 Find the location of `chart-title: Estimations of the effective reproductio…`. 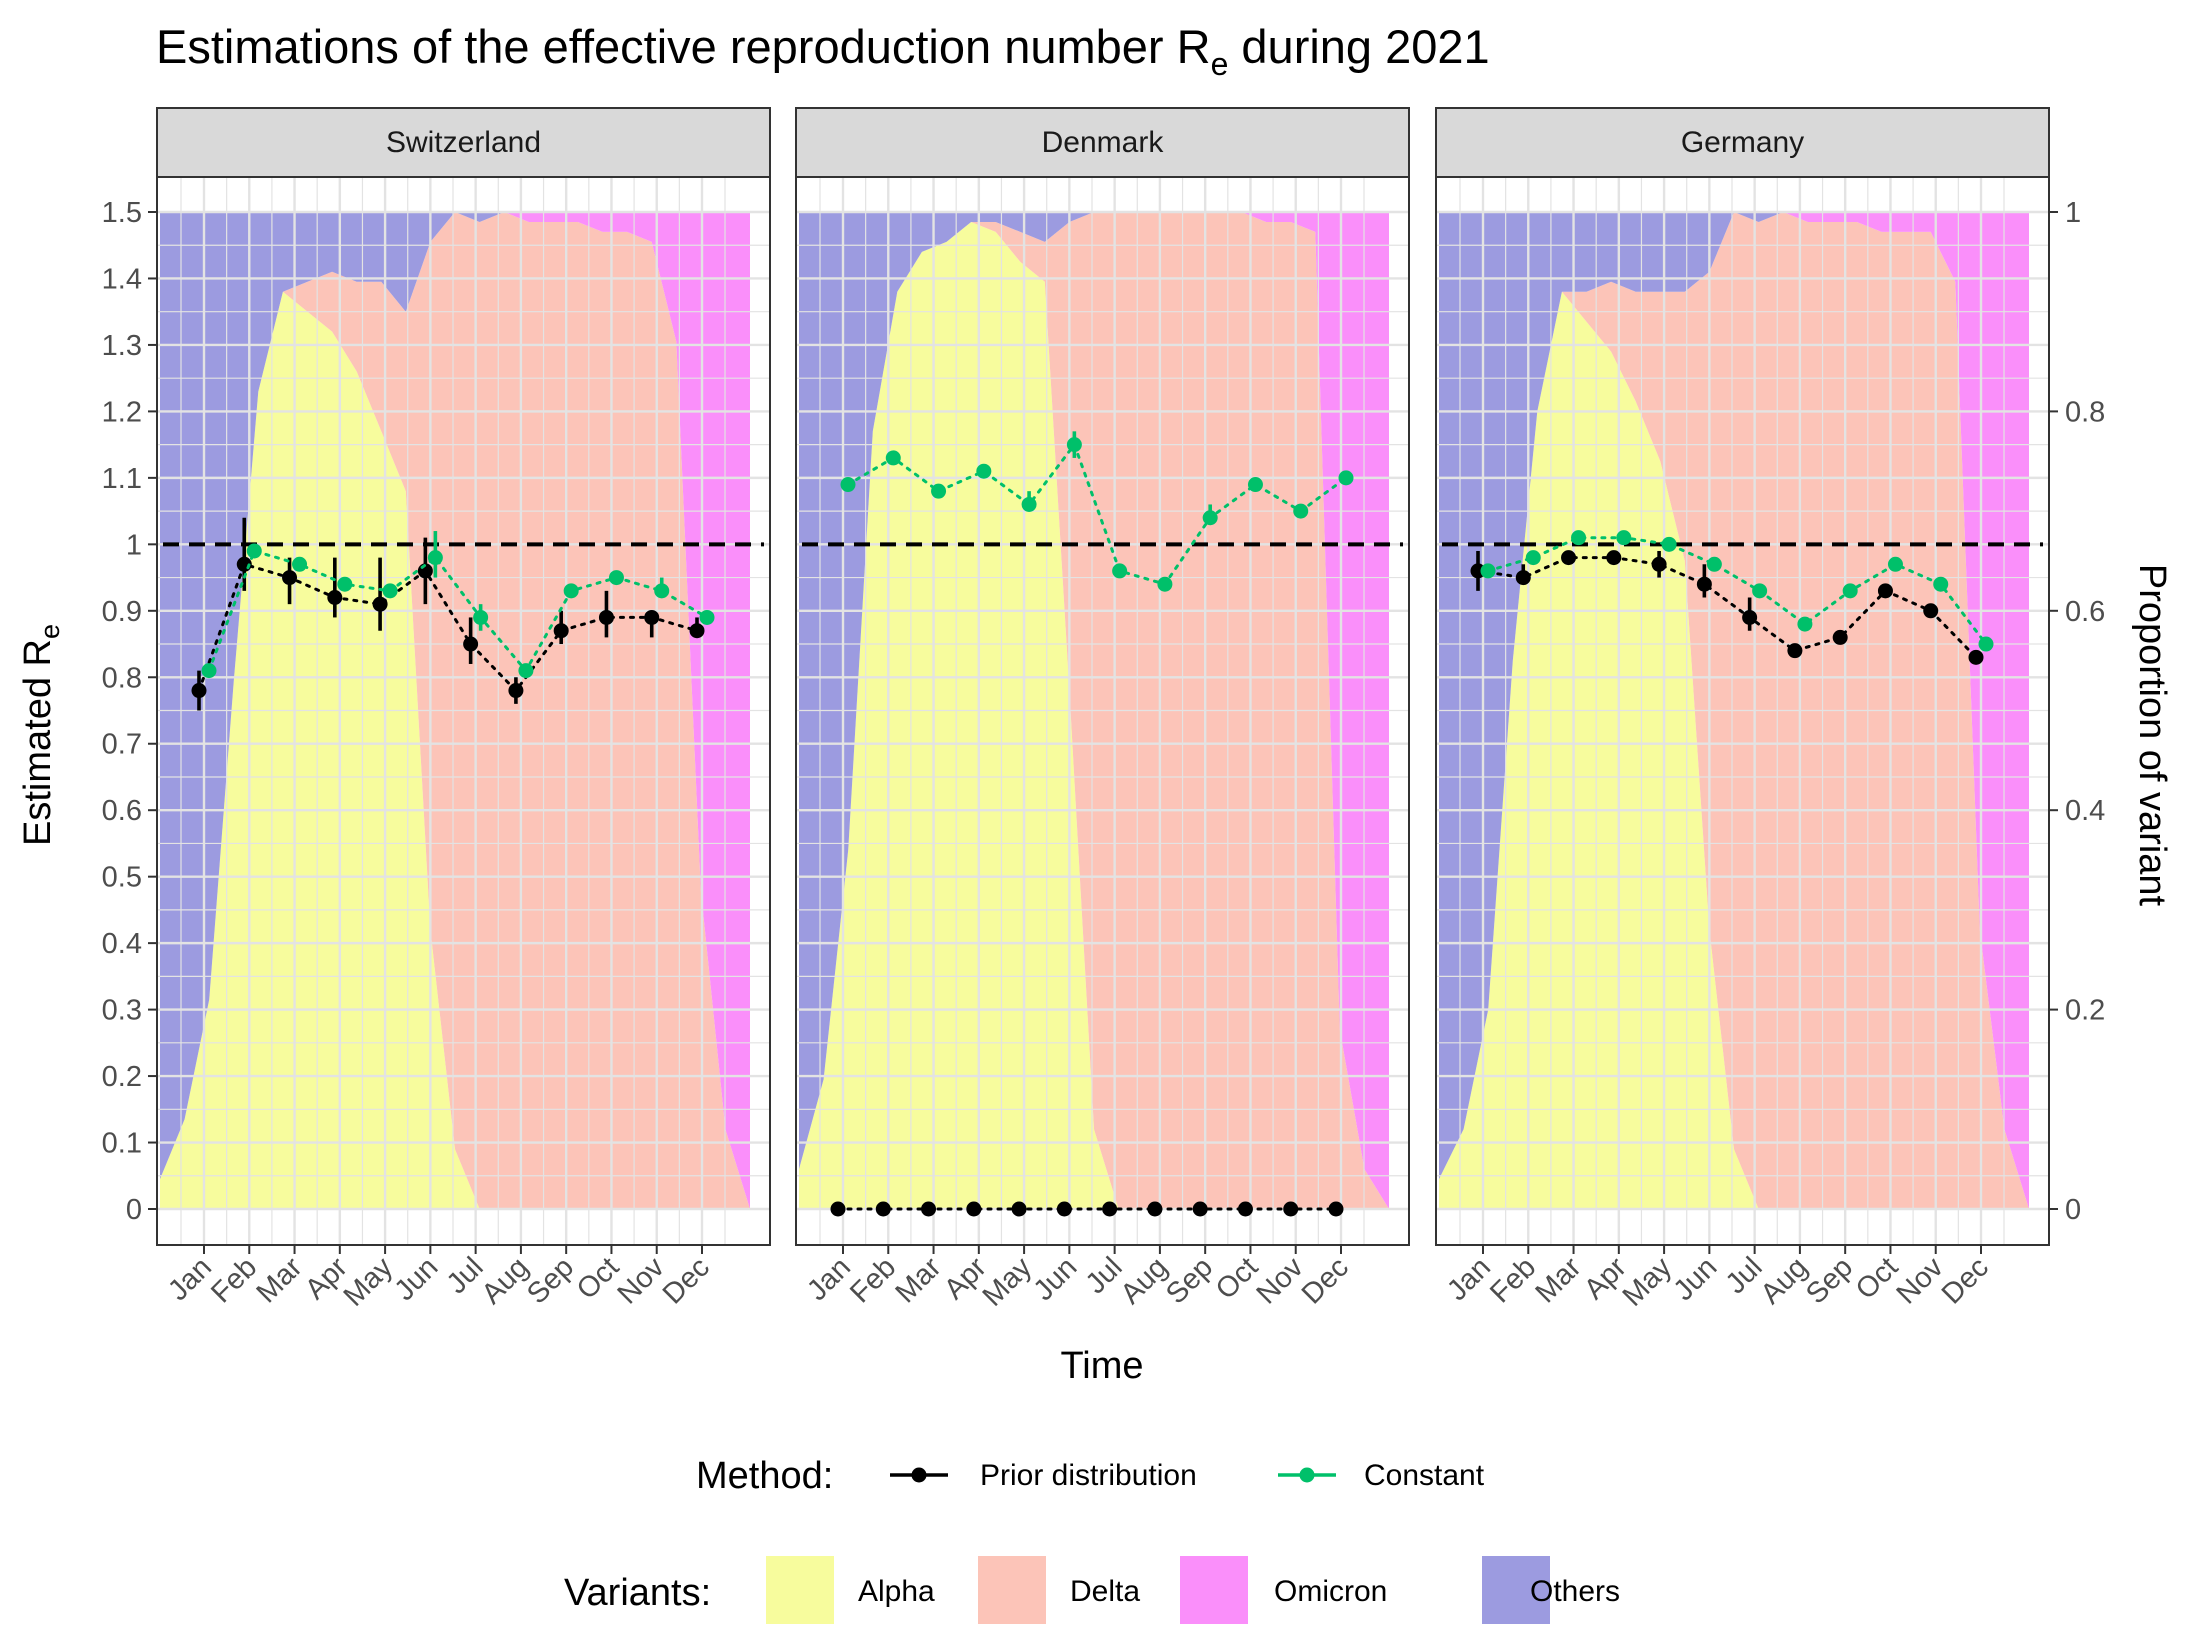

chart-title: Estimations of the effective reproductio… is located at coordinates (823, 51).